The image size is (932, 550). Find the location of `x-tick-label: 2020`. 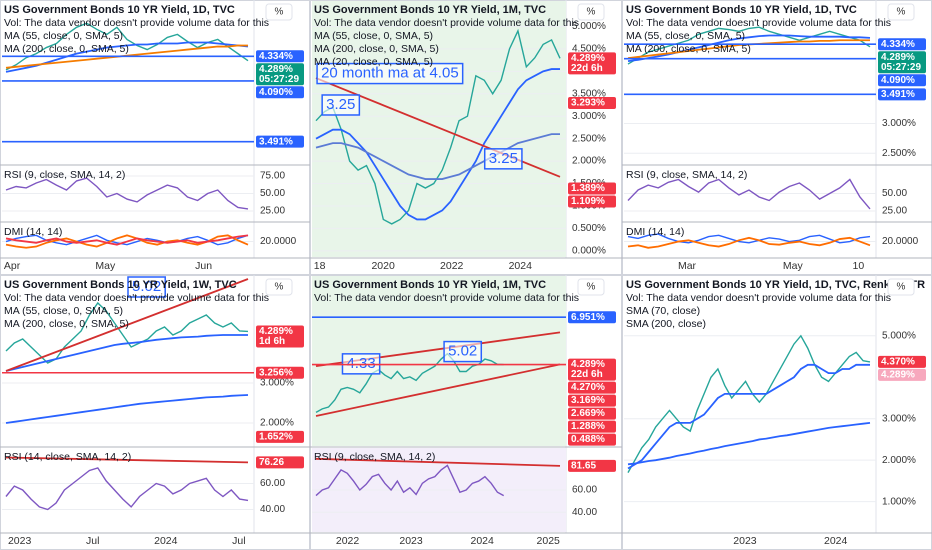

x-tick-label: 2020 is located at coordinates (383, 266).